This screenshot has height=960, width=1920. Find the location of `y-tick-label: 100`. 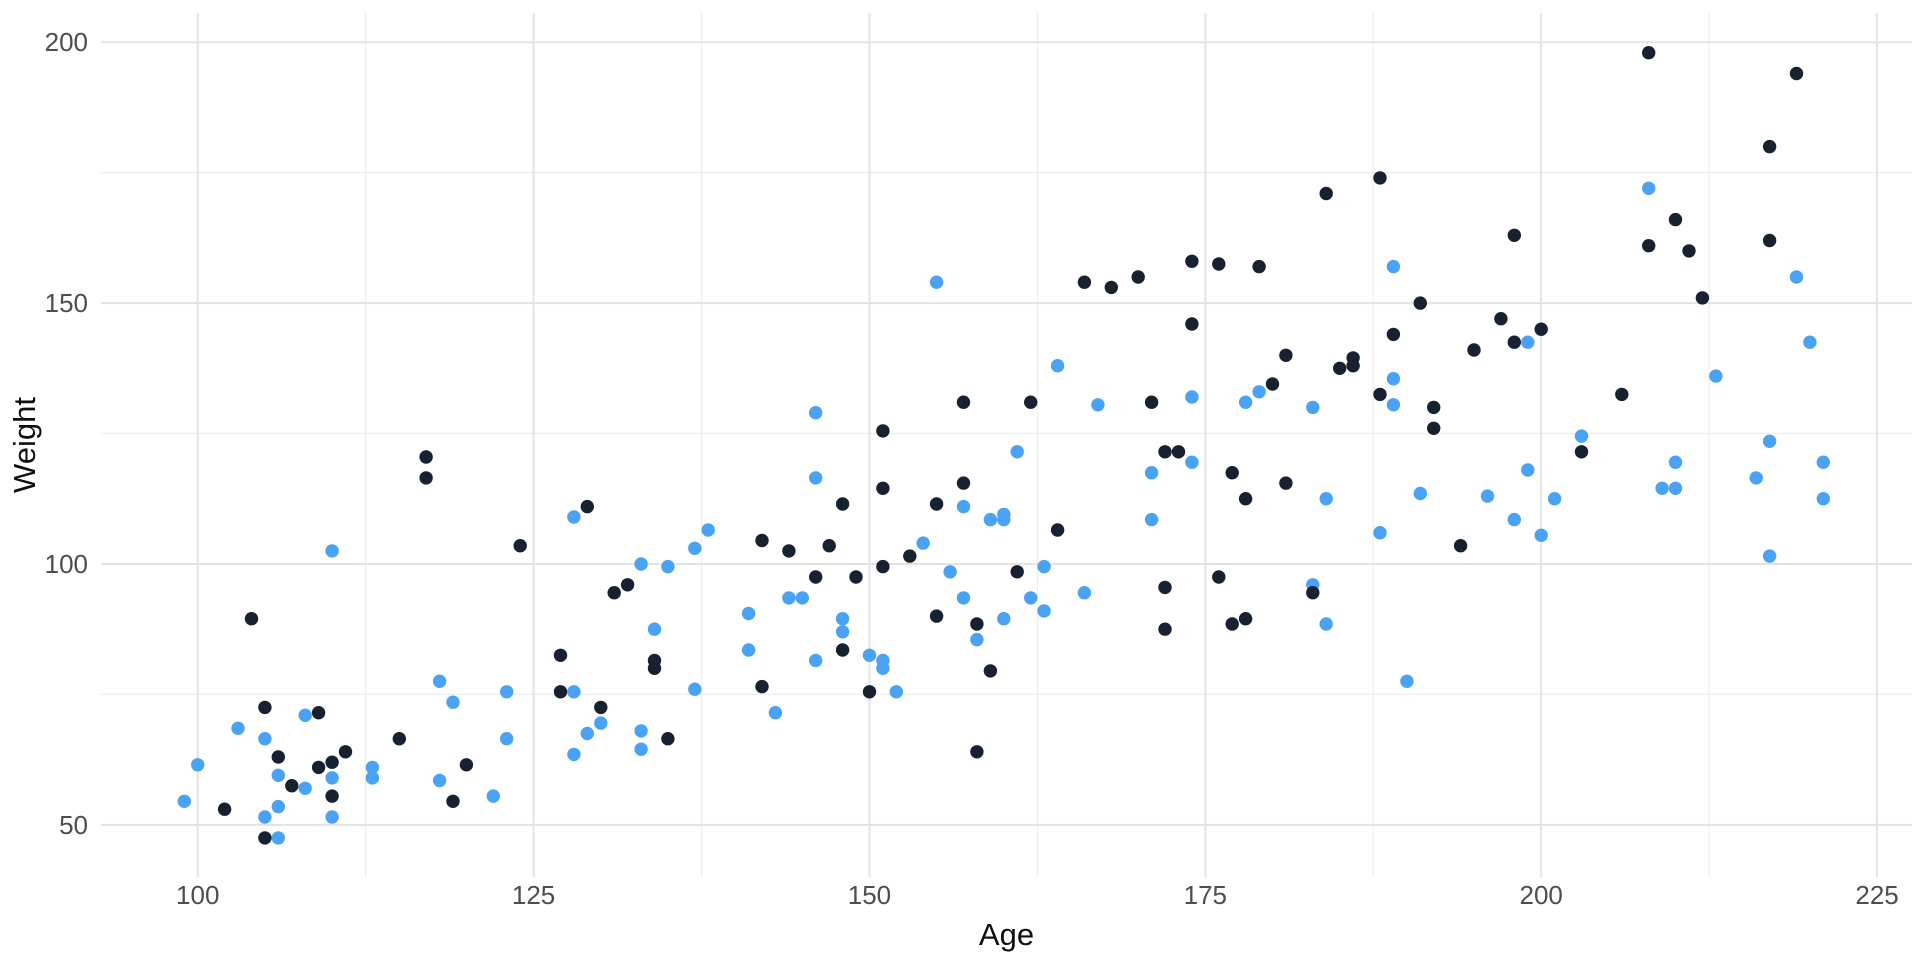

y-tick-label: 100 is located at coordinates (66, 564).